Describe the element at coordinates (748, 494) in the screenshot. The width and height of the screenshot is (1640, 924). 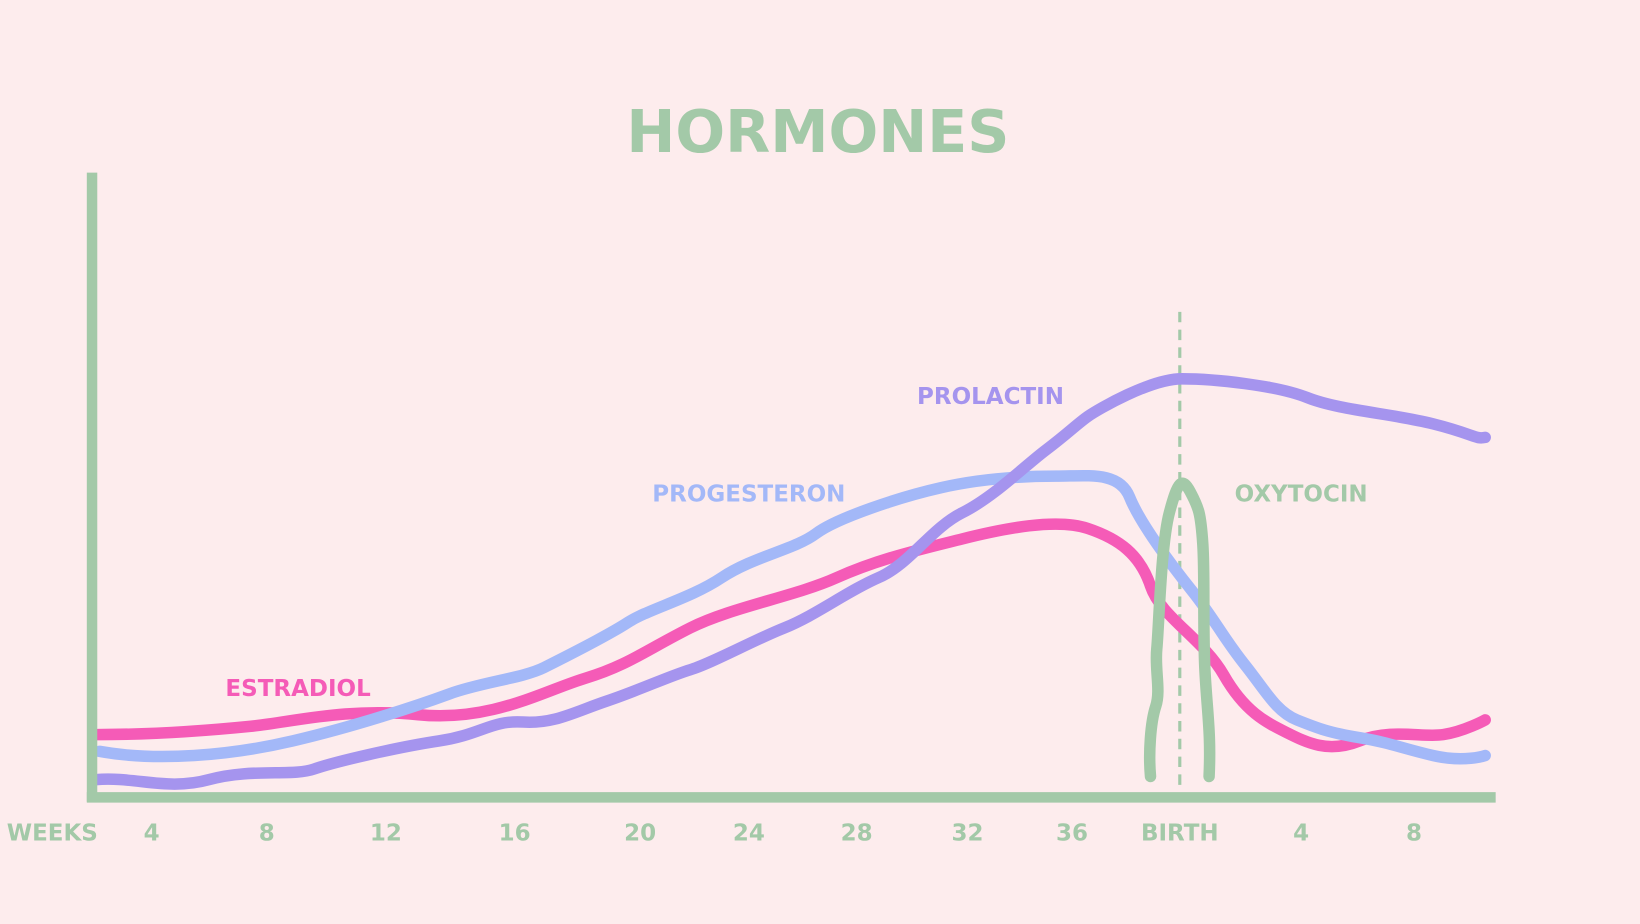
I see `progesteron-label: PROGESTERON` at that location.